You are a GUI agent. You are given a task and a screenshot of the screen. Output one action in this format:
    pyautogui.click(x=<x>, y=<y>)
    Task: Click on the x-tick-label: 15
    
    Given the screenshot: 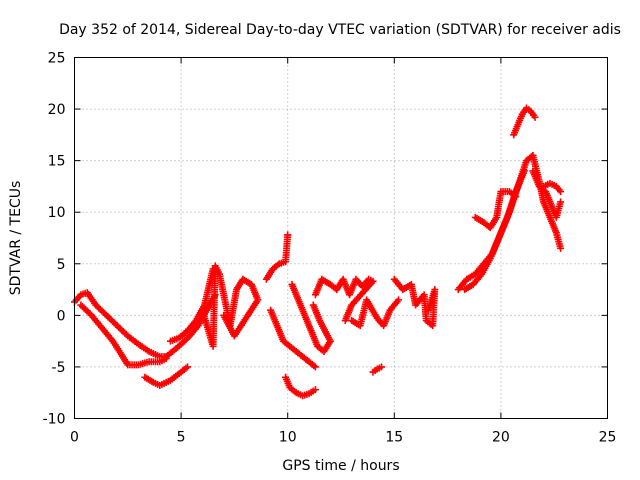 What is the action you would take?
    pyautogui.click(x=394, y=438)
    